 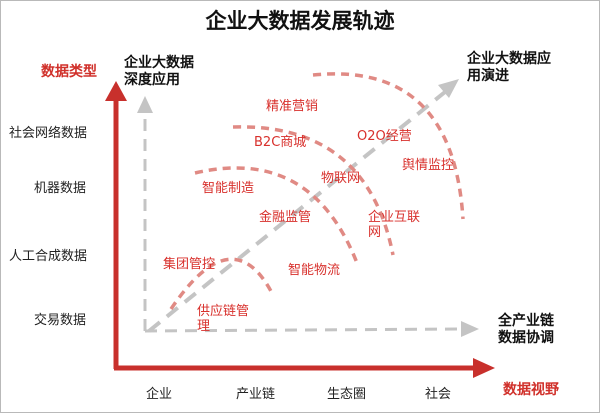 What do you see at coordinates (145, 104) in the screenshot?
I see `dashed-arrow-up-head` at bounding box center [145, 104].